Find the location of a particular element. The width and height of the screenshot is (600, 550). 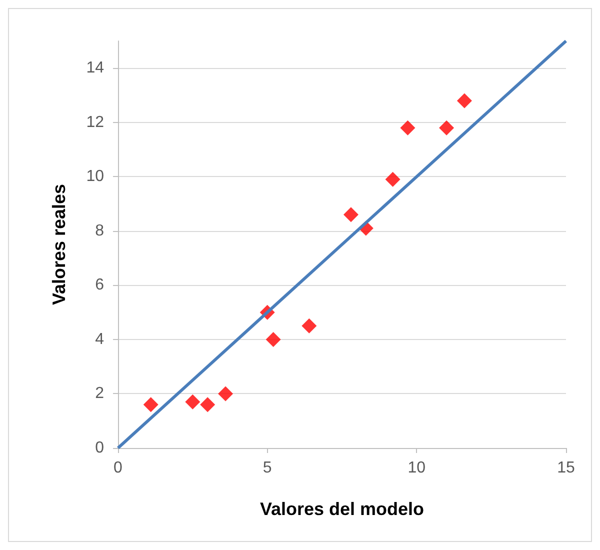

x-tick-label: 5 is located at coordinates (267, 468).